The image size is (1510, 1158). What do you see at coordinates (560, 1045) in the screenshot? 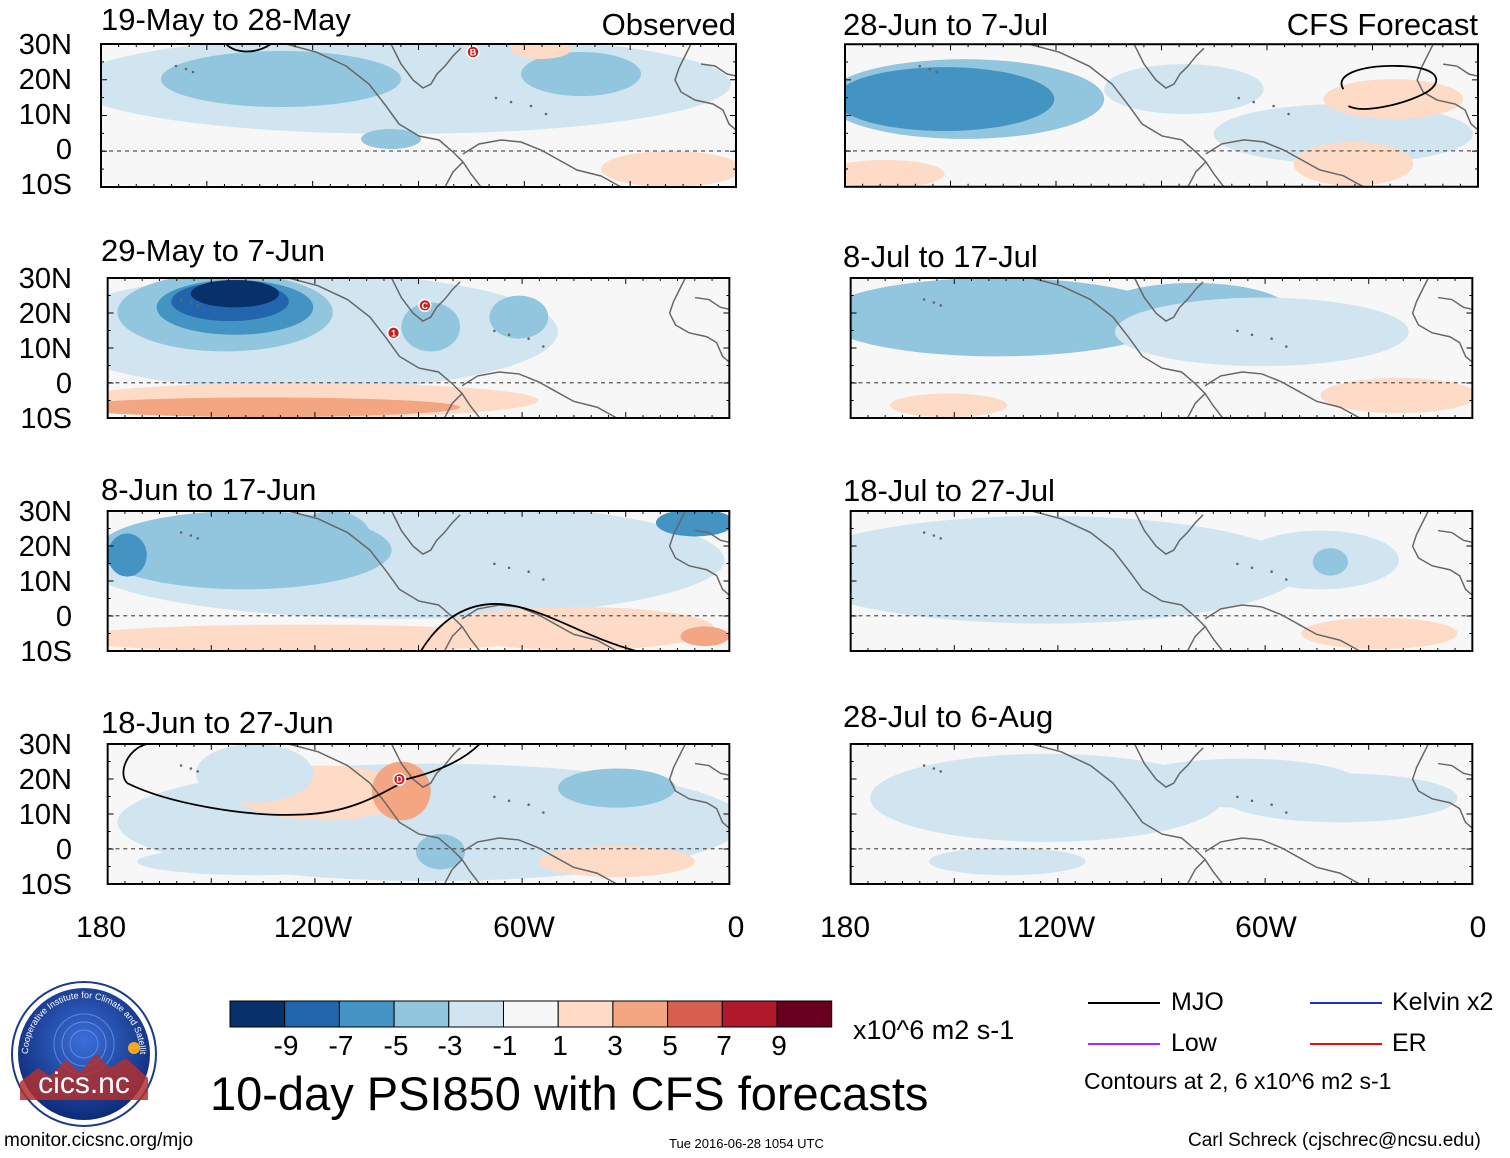
I see `colorbar-tick: 1` at bounding box center [560, 1045].